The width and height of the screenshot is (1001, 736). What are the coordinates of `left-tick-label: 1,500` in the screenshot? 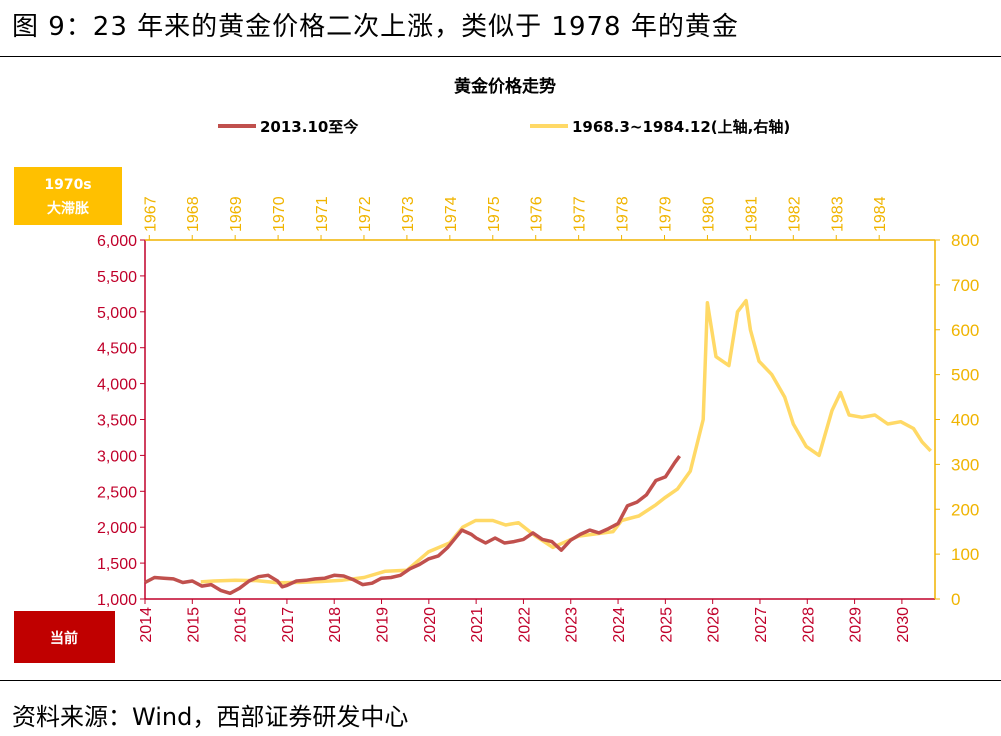 It's located at (117, 564).